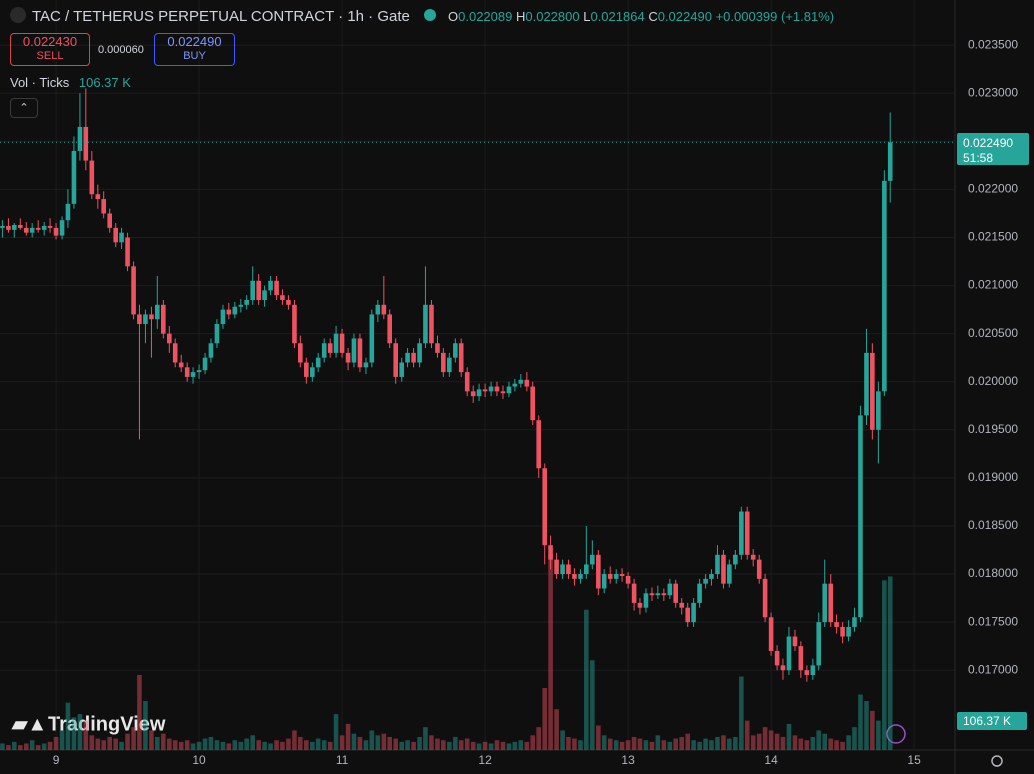 This screenshot has height=774, width=1034. I want to click on y-tick-label: 0.020000, so click(993, 381).